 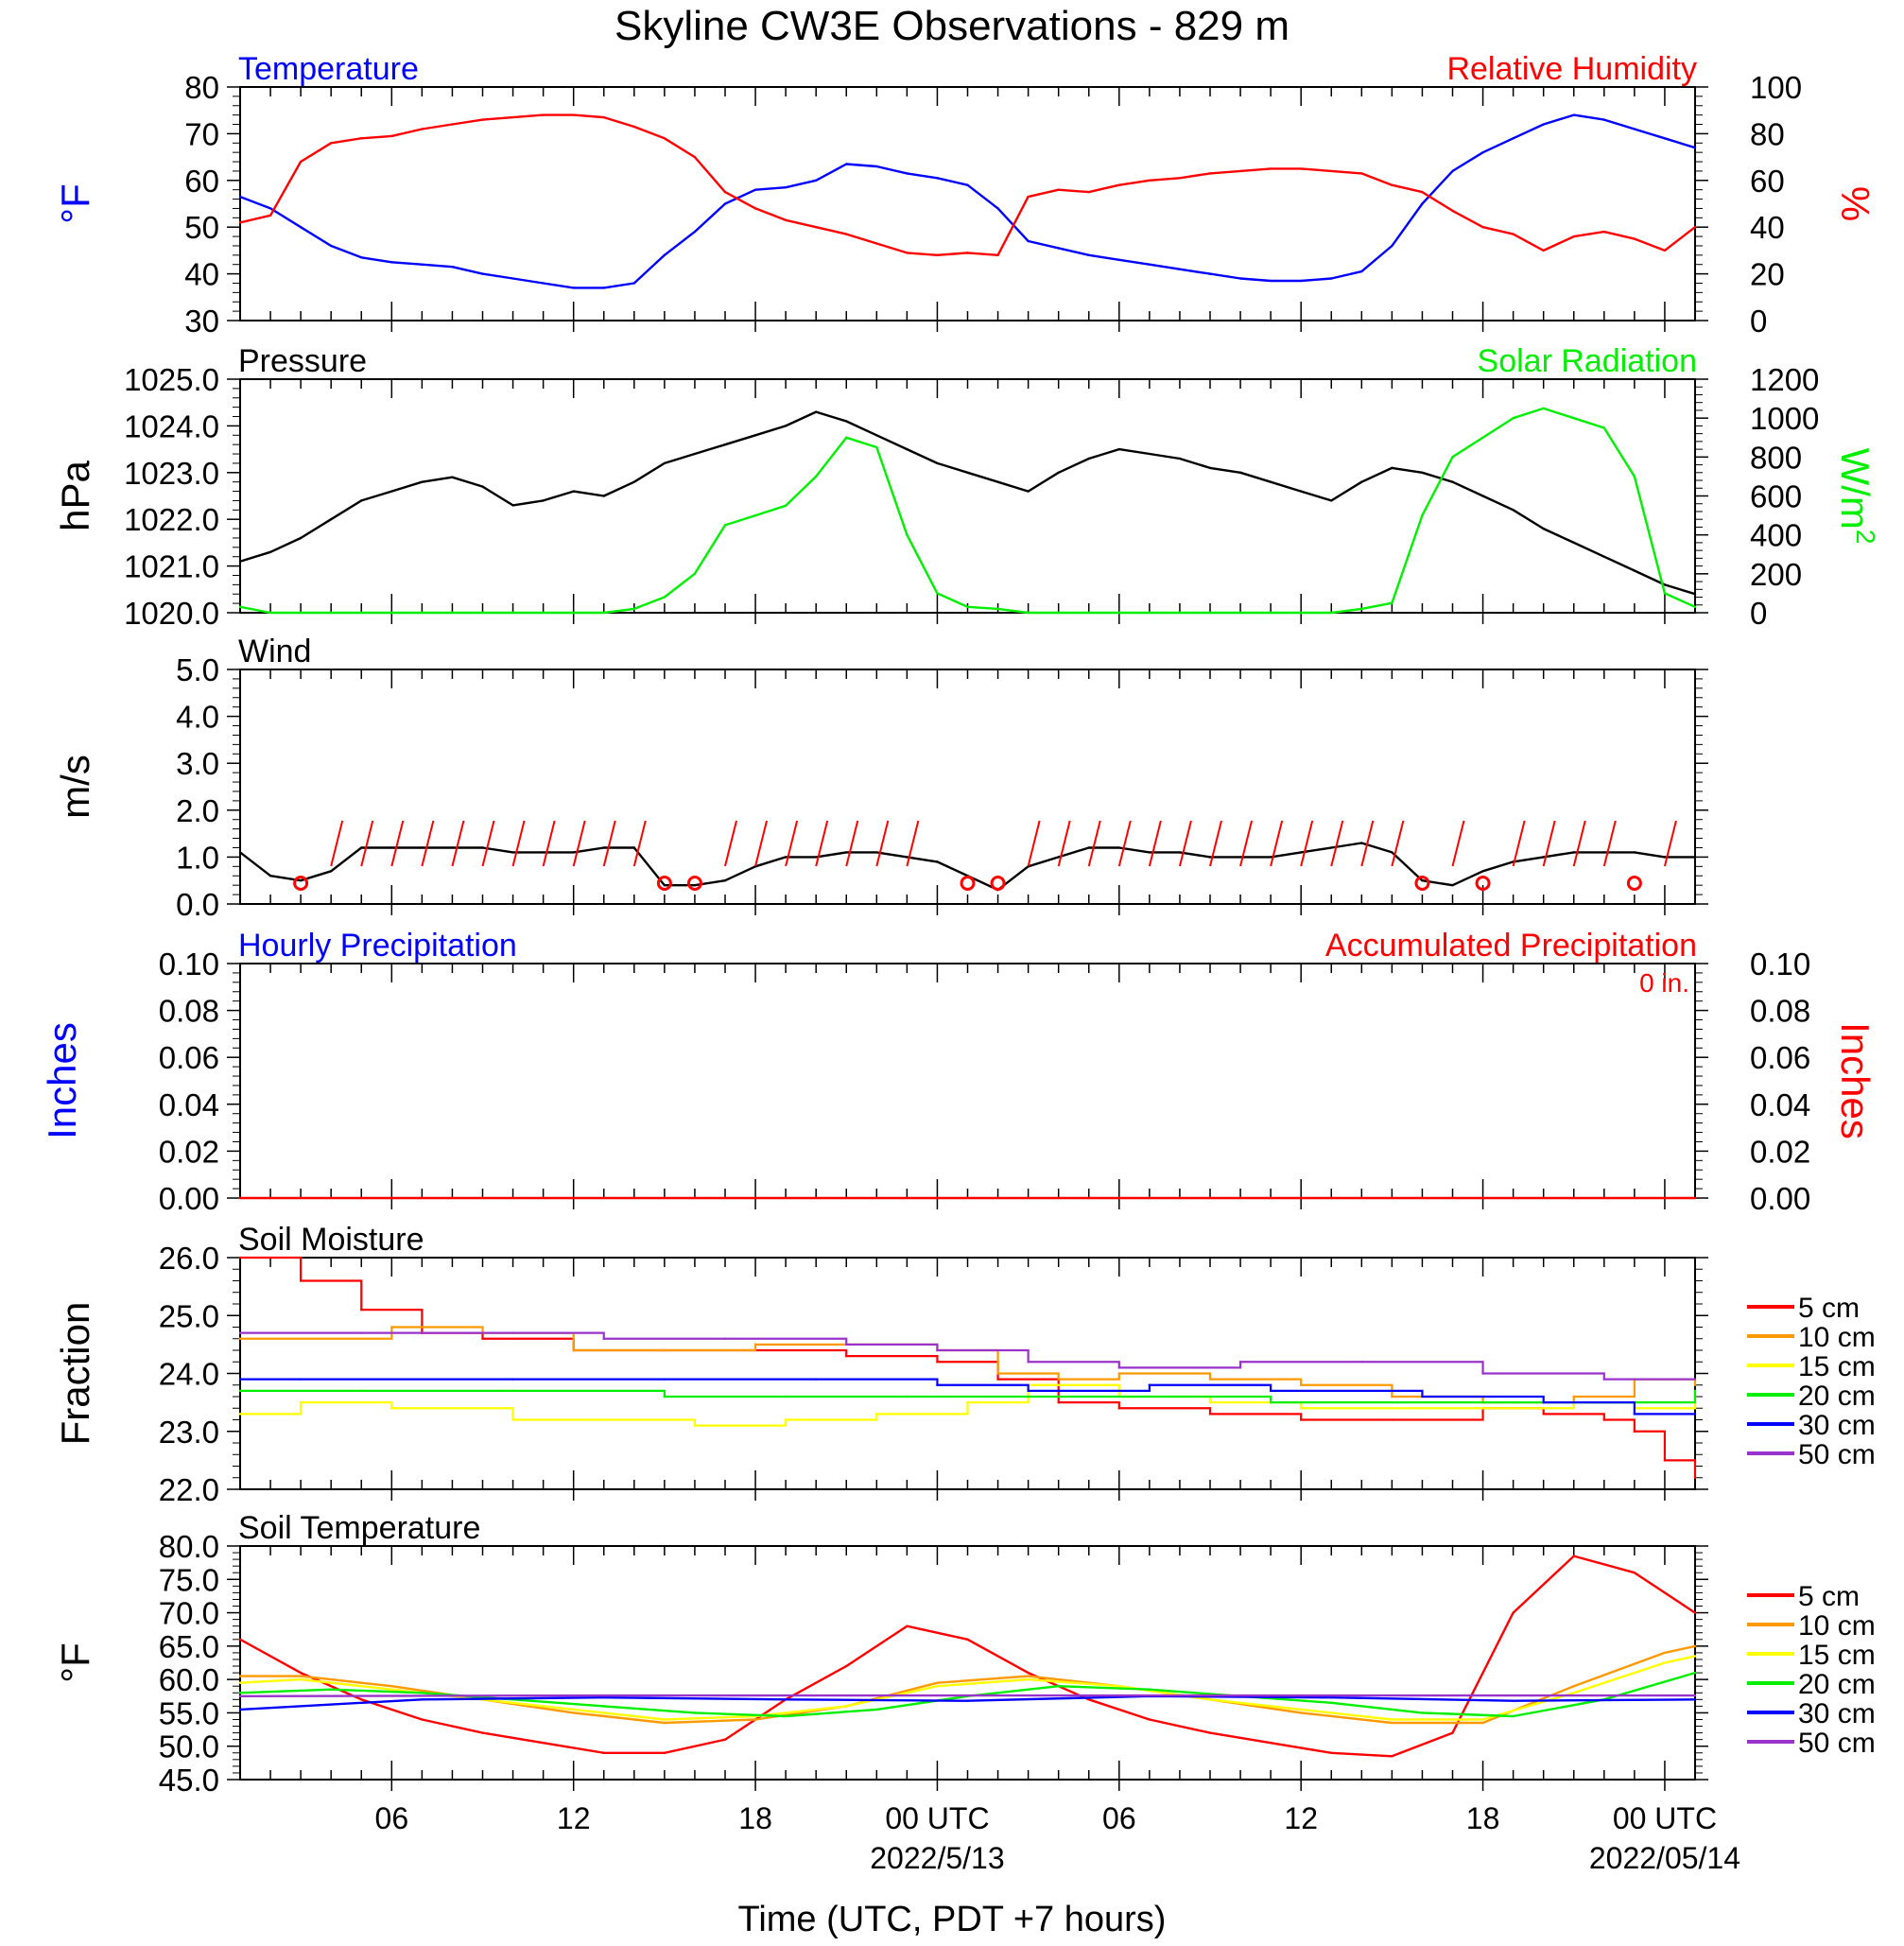 What do you see at coordinates (985, 856) in the screenshot?
I see `wind-barbs` at bounding box center [985, 856].